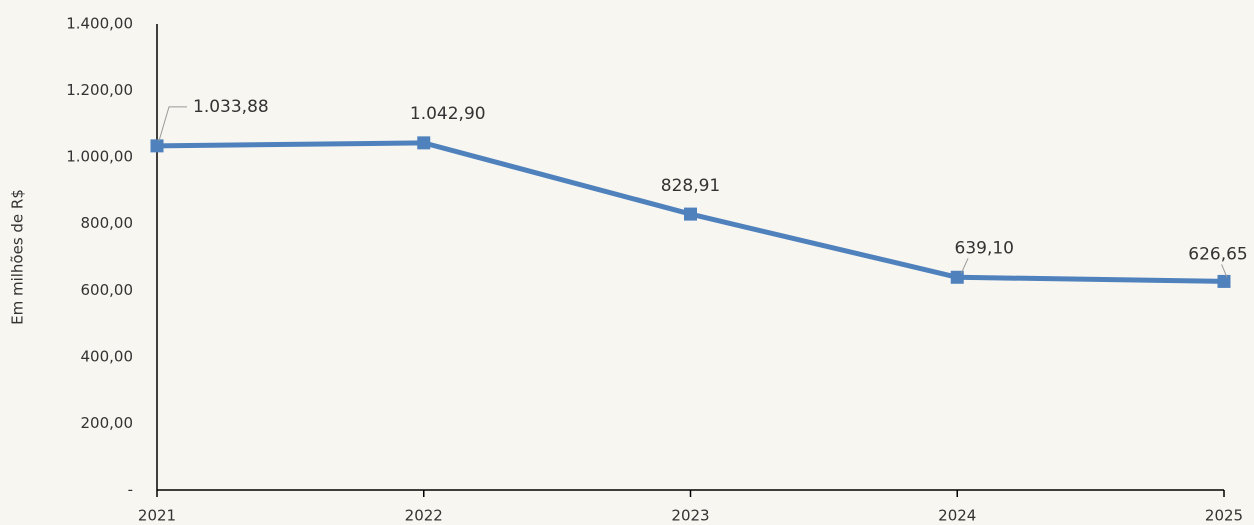 Image resolution: width=1254 pixels, height=525 pixels. I want to click on y-tick-label: -, so click(130, 490).